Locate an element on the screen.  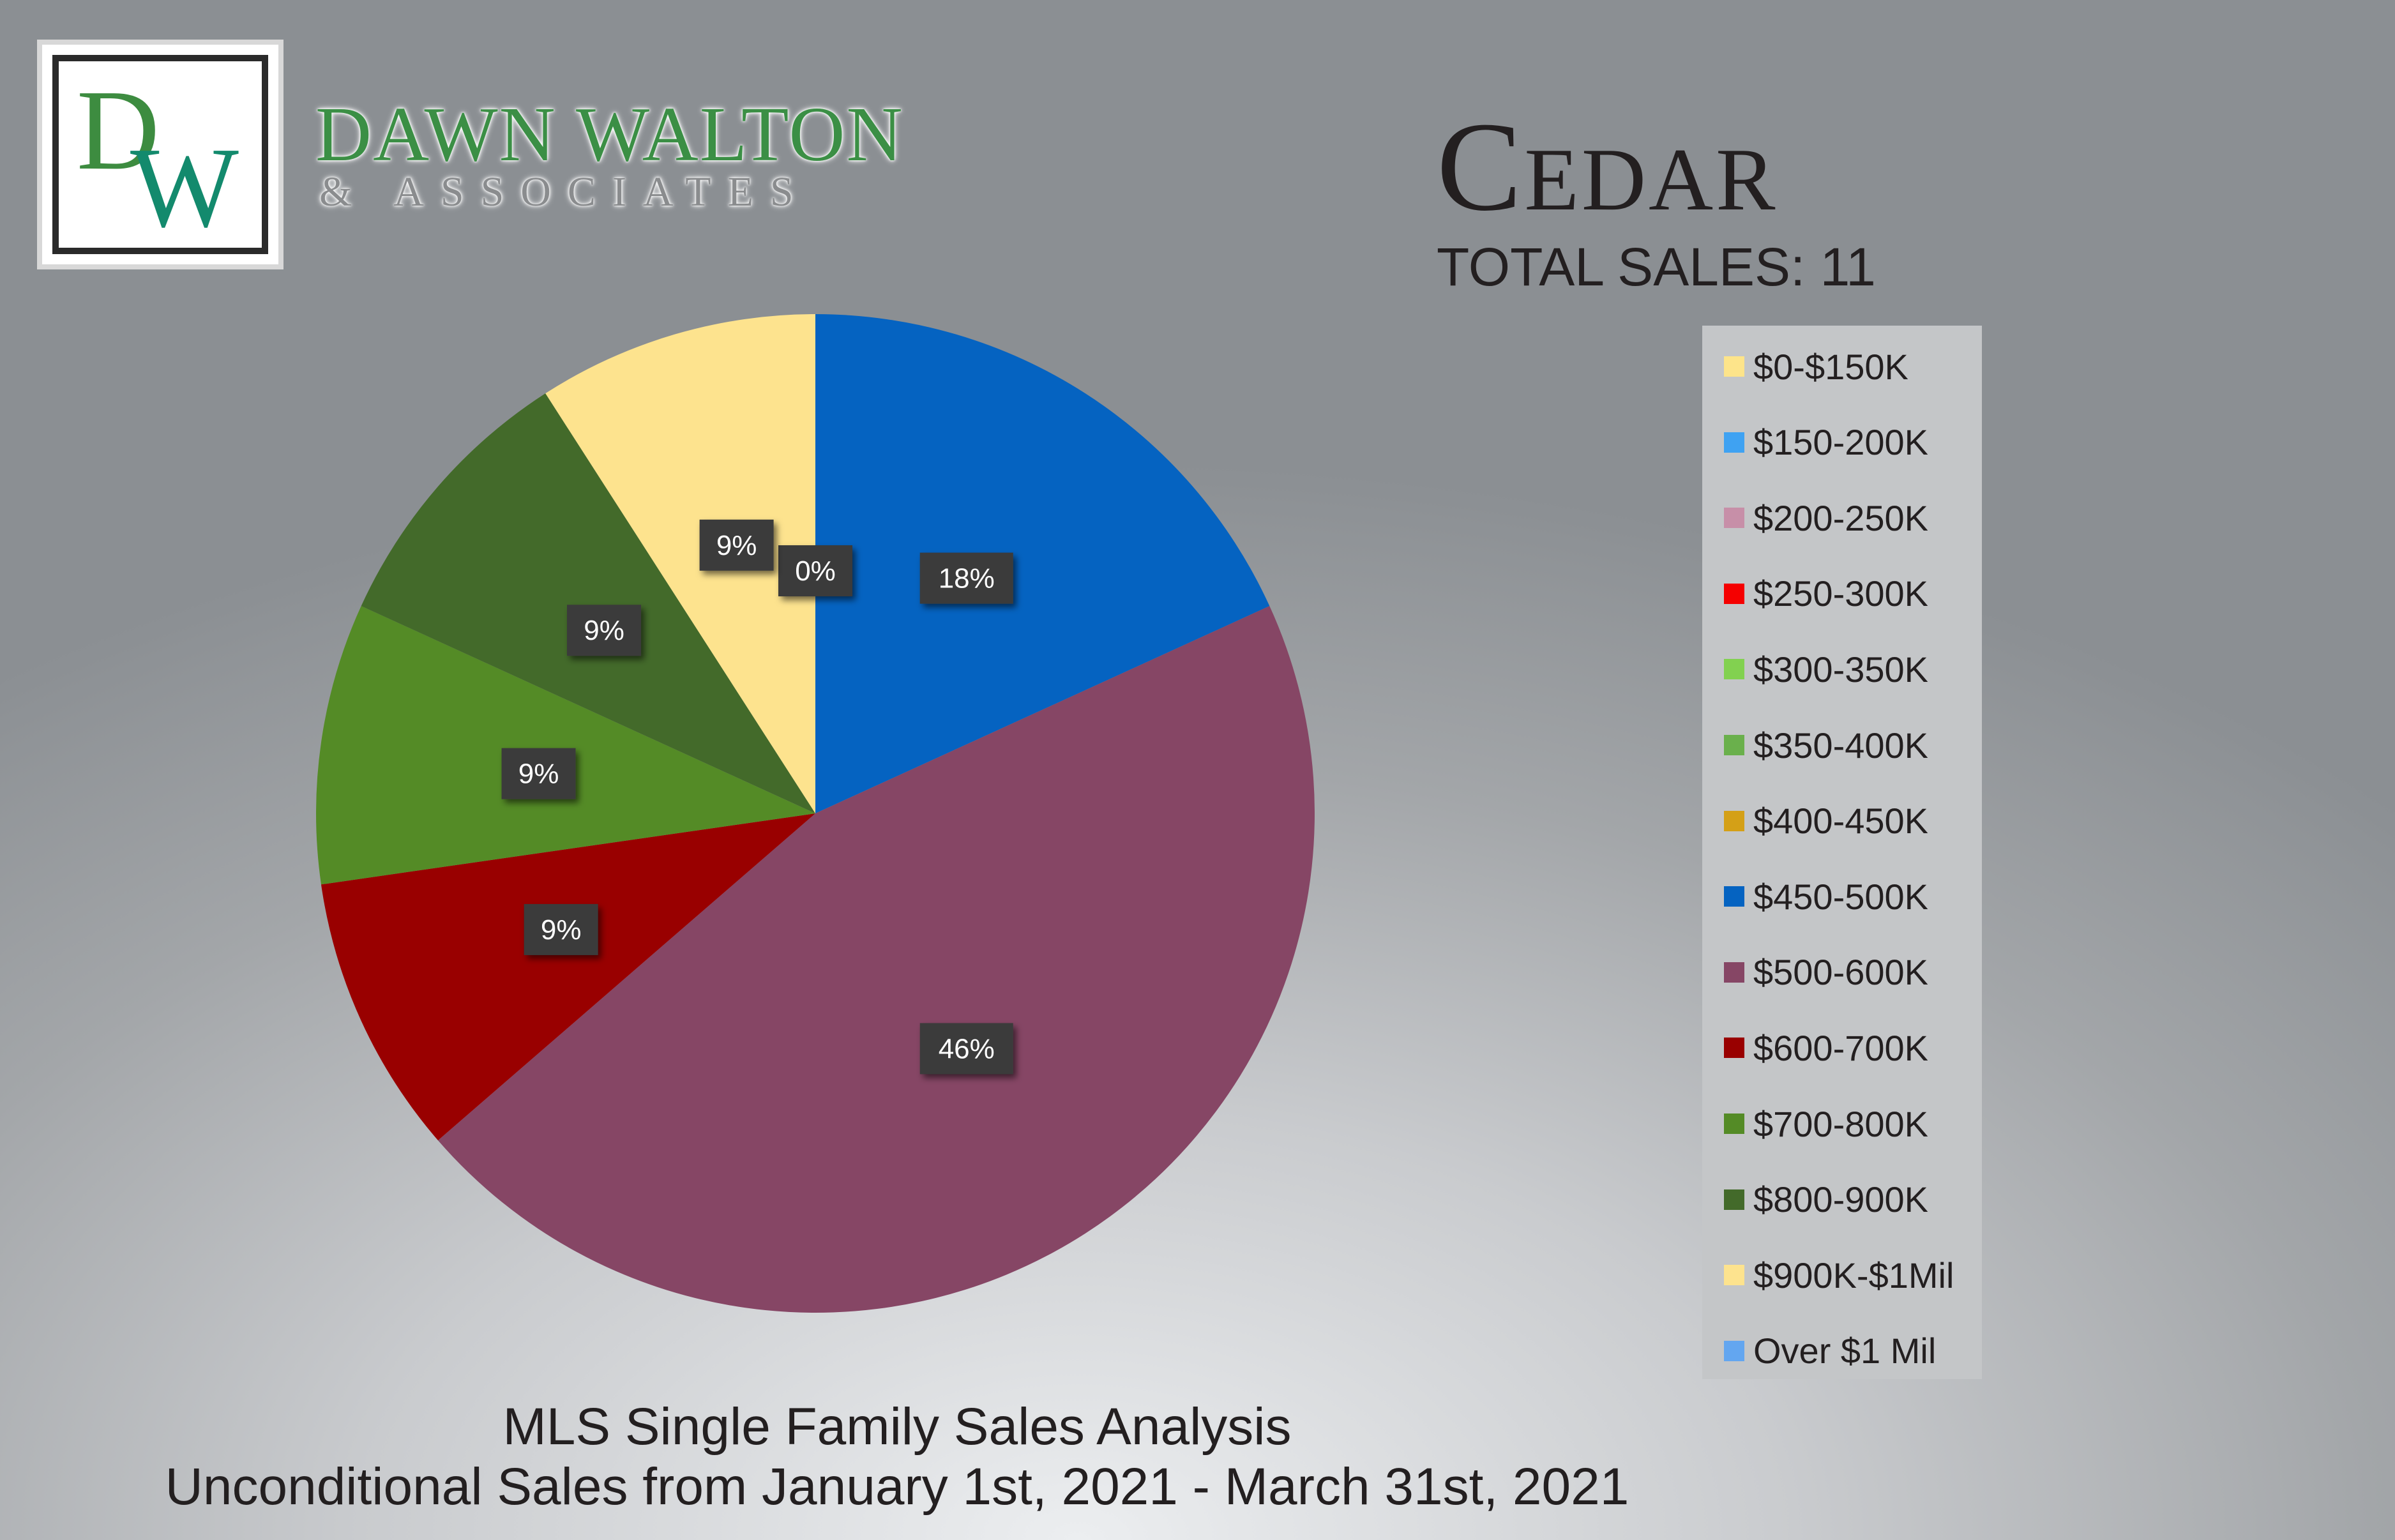
data-label-450-500k: 18% is located at coordinates (966, 578).